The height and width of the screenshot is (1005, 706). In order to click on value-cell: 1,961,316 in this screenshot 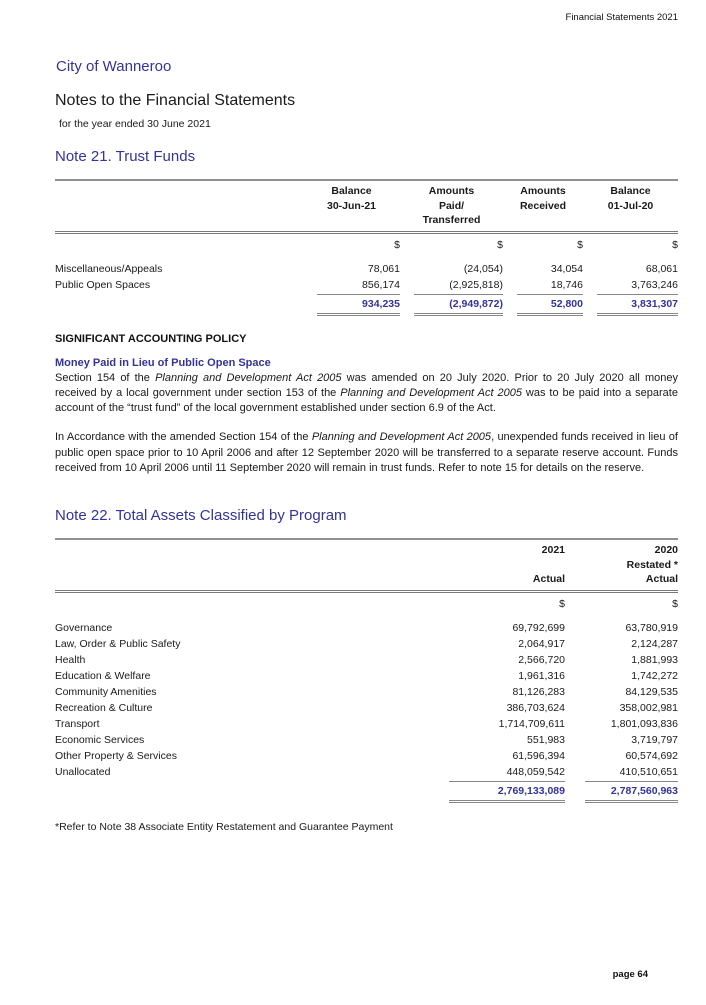, I will do `click(541, 675)`.